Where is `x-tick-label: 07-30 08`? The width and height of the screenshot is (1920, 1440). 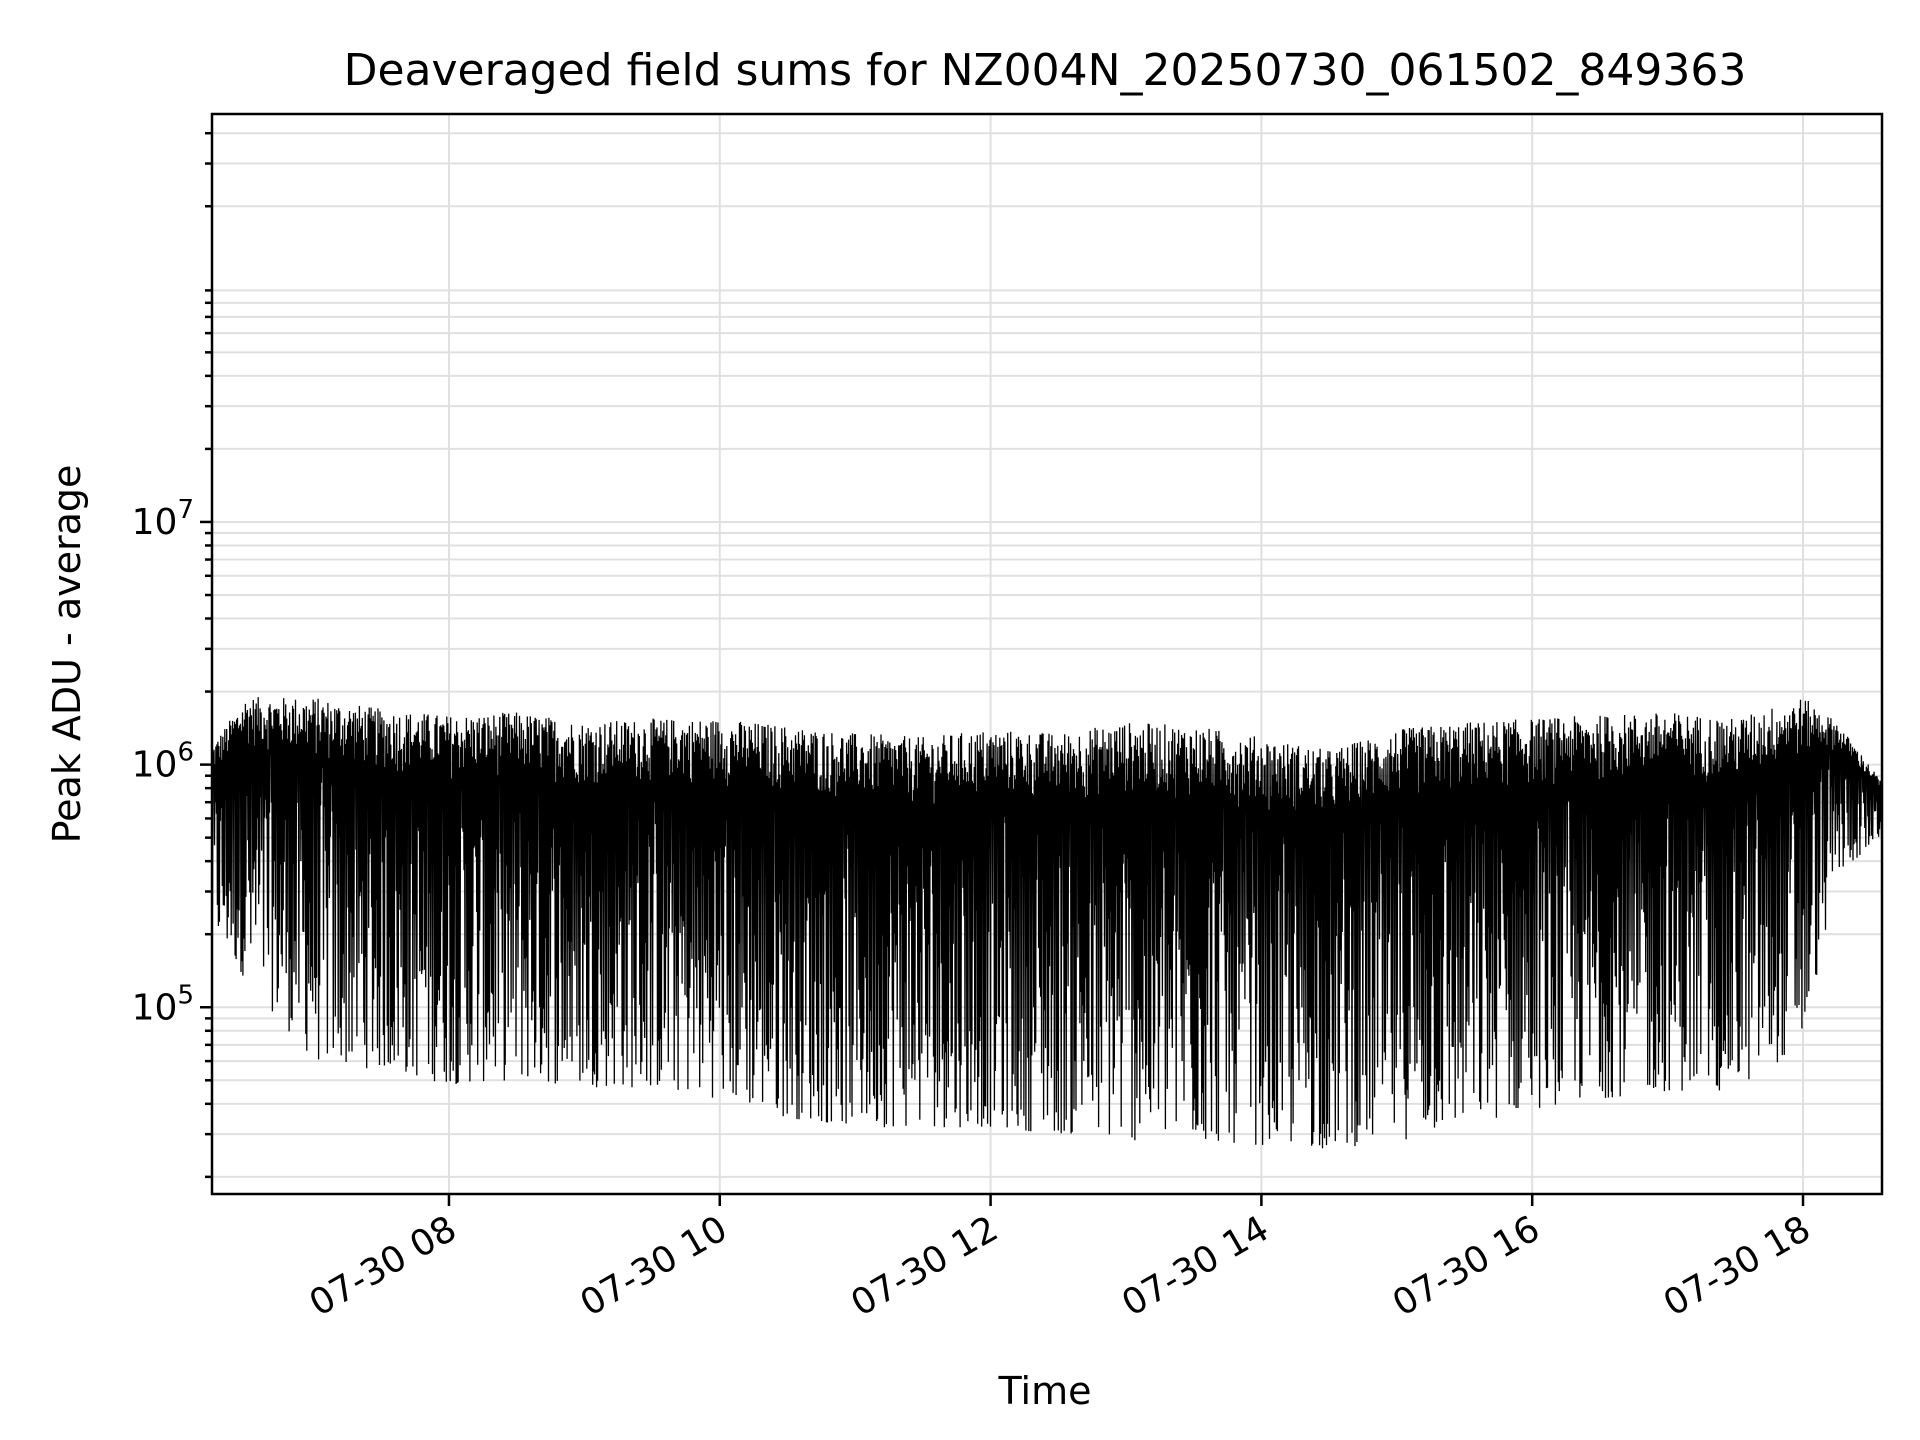 x-tick-label: 07-30 08 is located at coordinates (383, 1266).